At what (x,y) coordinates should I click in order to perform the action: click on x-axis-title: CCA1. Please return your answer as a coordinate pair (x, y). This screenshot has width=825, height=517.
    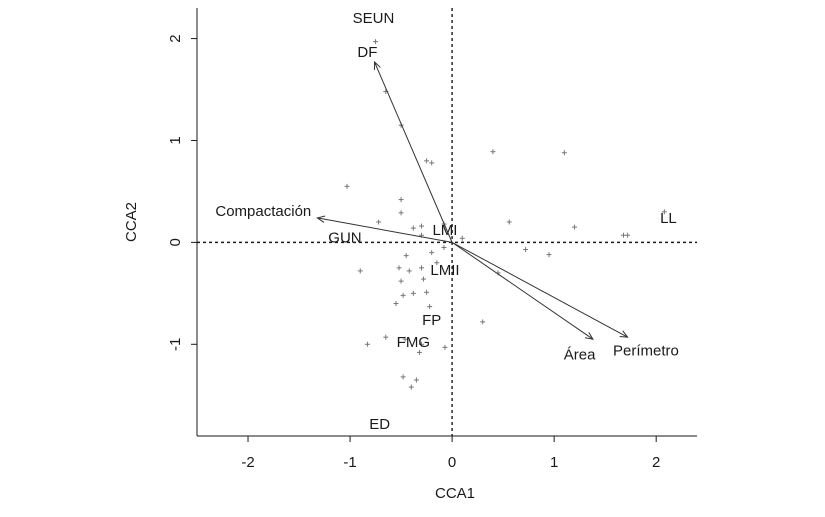
    Looking at the image, I should click on (455, 493).